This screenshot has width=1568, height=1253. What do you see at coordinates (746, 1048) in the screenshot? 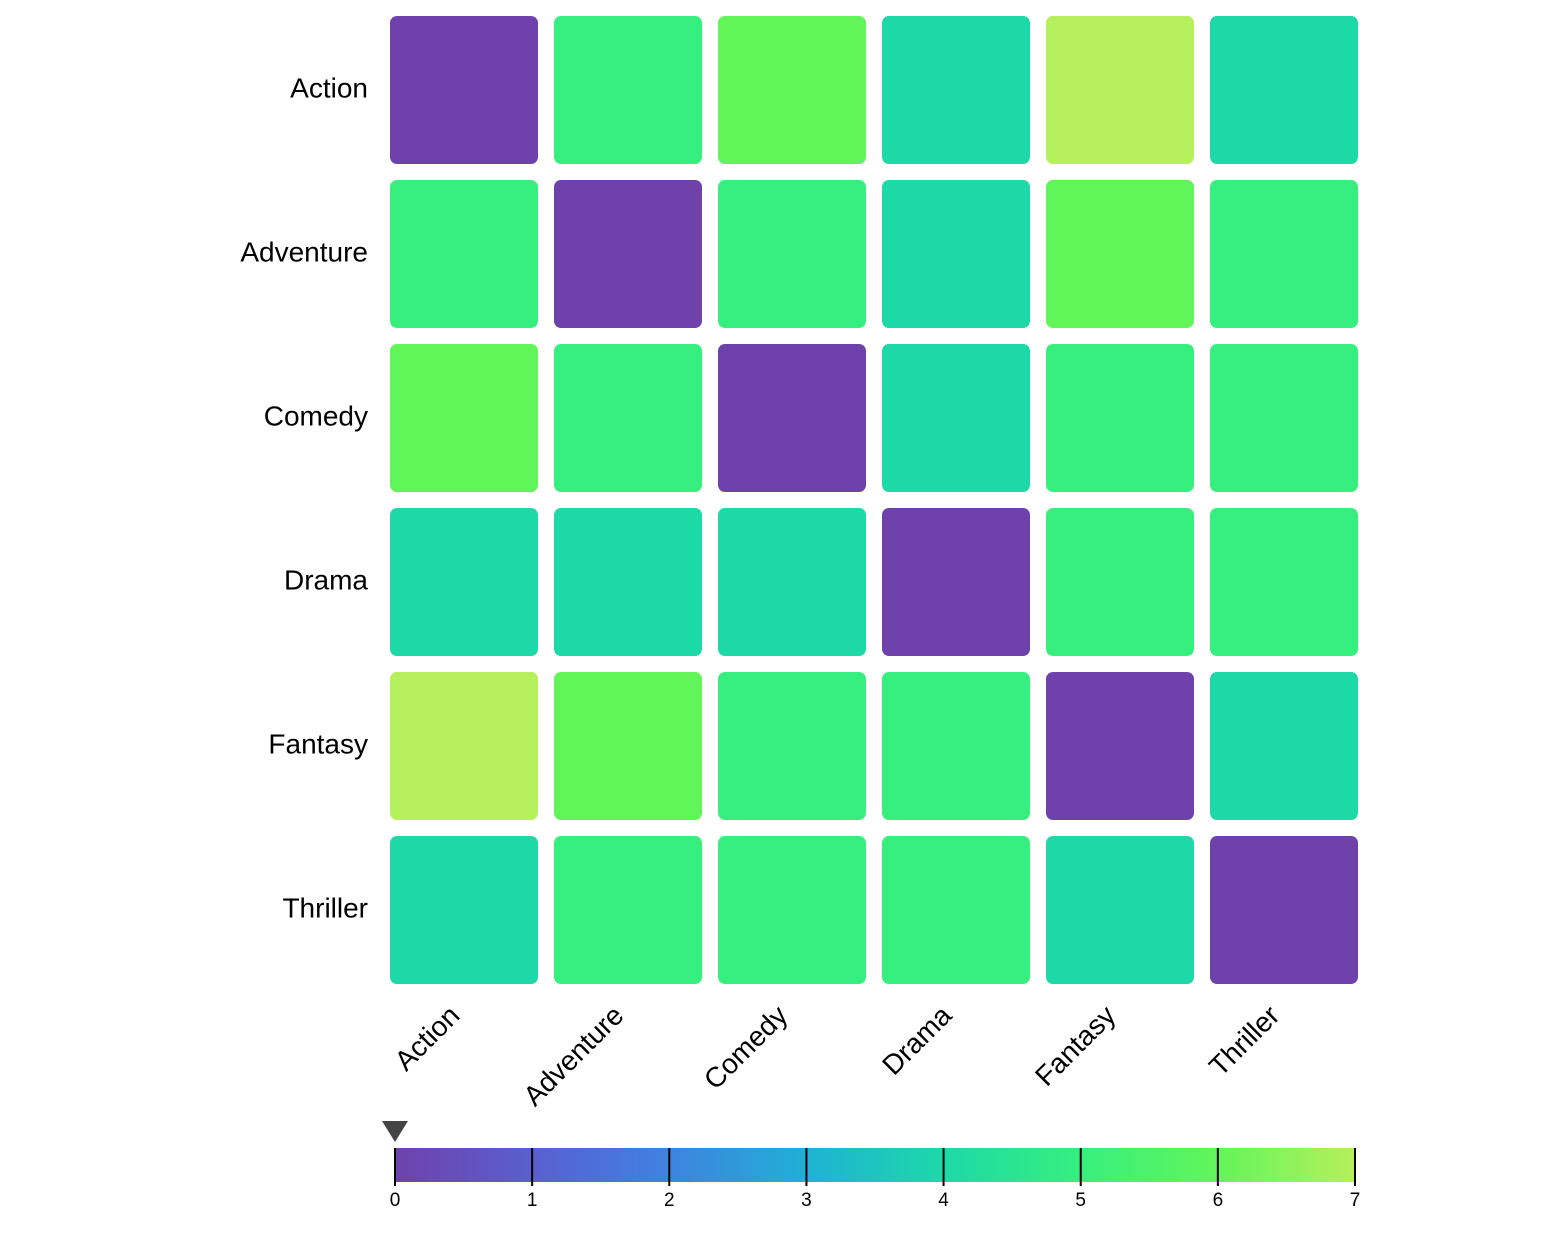
I see `column-label-comedy: Comedy` at bounding box center [746, 1048].